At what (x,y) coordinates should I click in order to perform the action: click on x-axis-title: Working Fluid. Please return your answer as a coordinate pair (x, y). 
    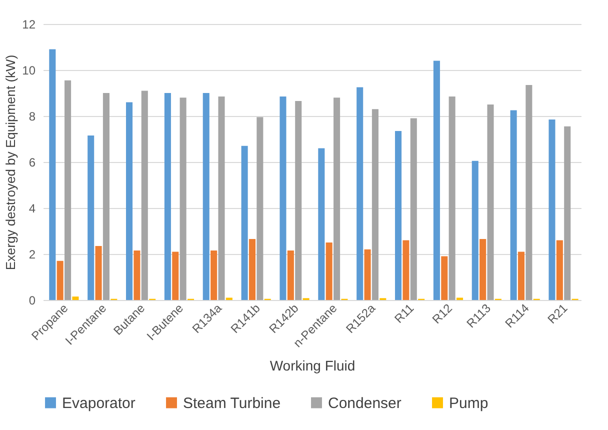
    Looking at the image, I should click on (313, 365).